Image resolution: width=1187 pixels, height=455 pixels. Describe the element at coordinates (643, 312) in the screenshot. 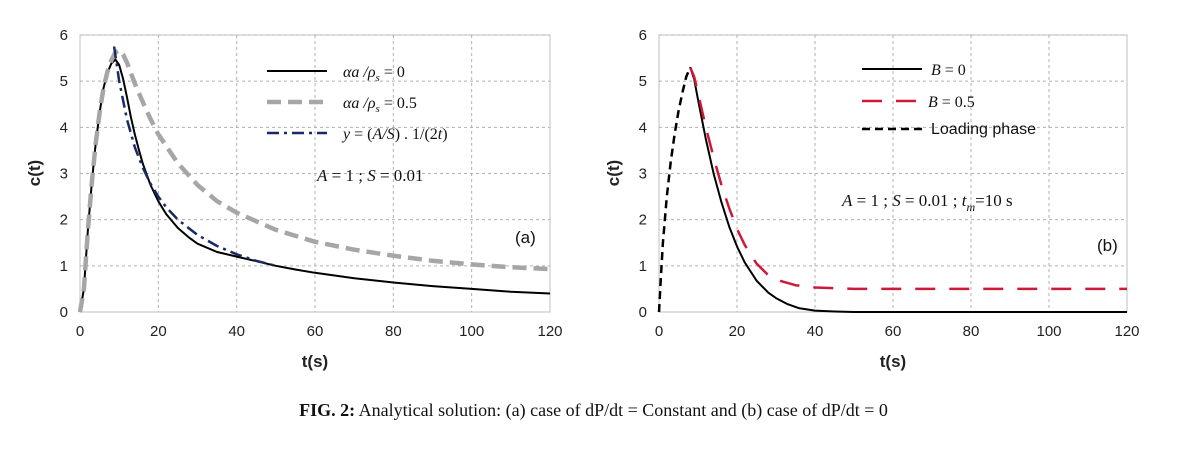

I see `y-tick-label-b-0: 0` at that location.